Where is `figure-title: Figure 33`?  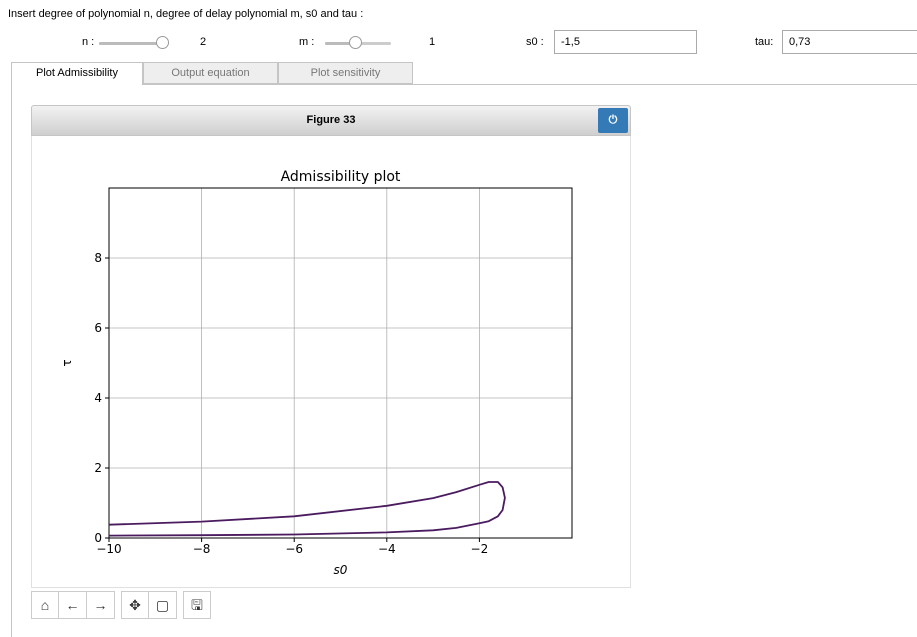 figure-title: Figure 33 is located at coordinates (331, 120).